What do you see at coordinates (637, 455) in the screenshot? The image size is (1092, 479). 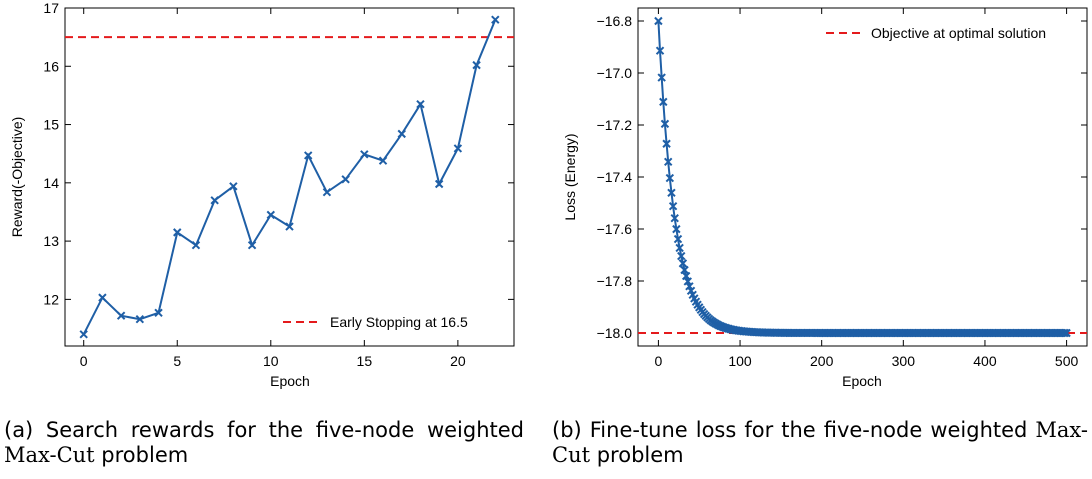 I see `caption-b-suffix: problem` at bounding box center [637, 455].